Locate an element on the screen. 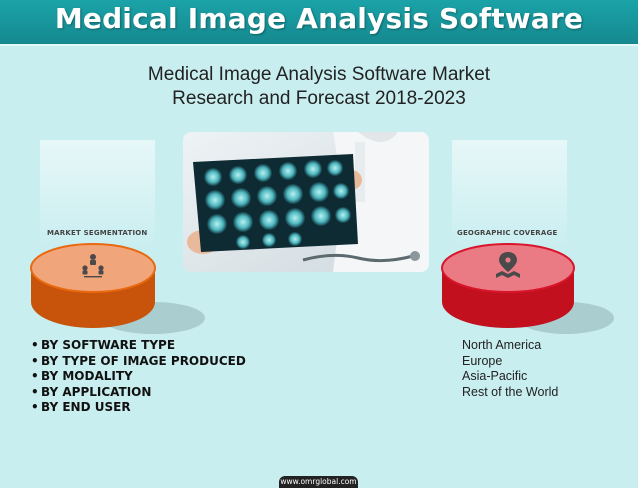  subtitle-line-2: Research and Forecast 2018-2023 is located at coordinates (319, 98).